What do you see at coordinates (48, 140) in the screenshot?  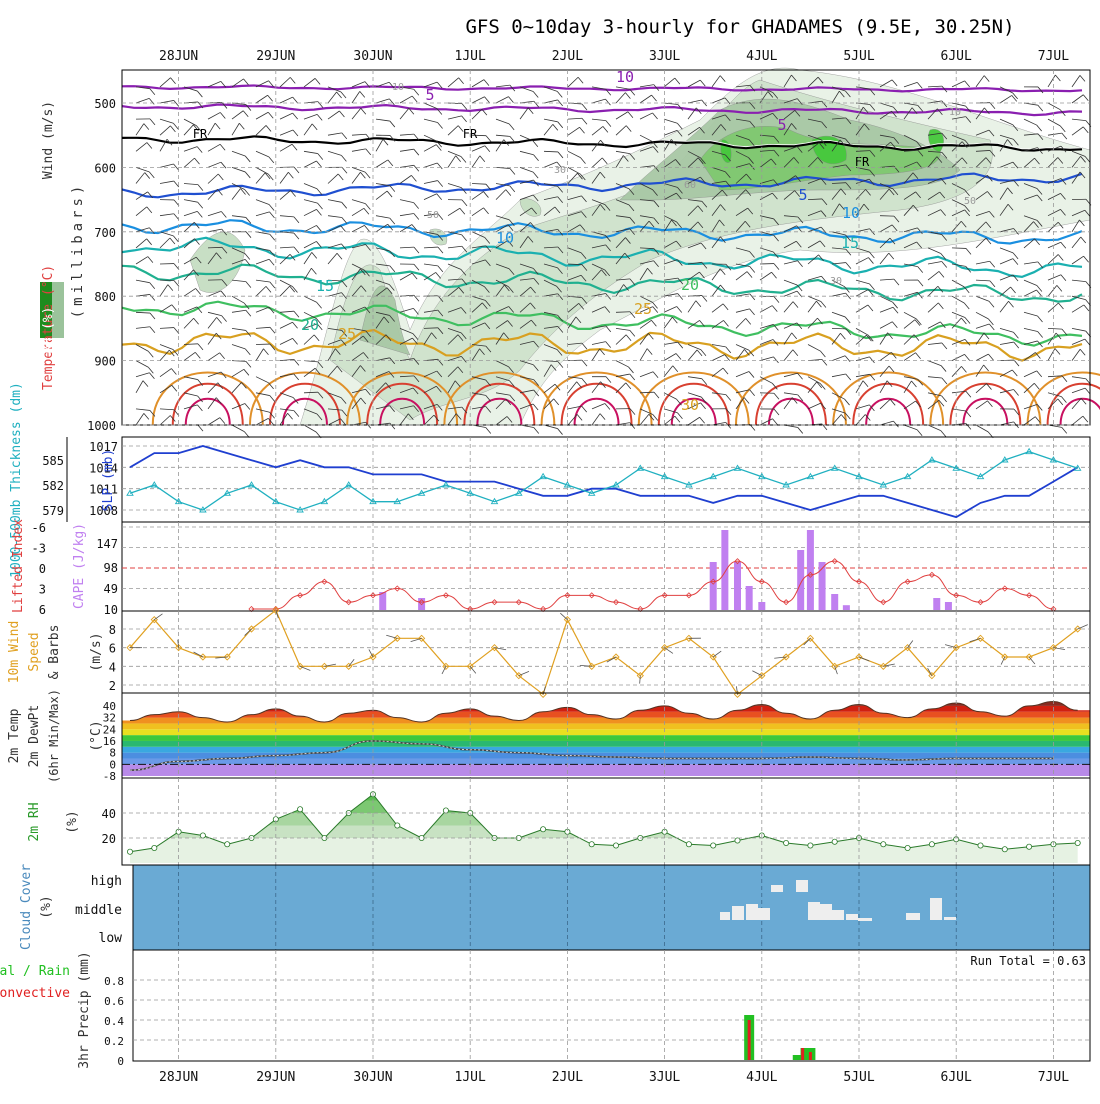 I see `ylabel-wind: Wind (m/s)` at bounding box center [48, 140].